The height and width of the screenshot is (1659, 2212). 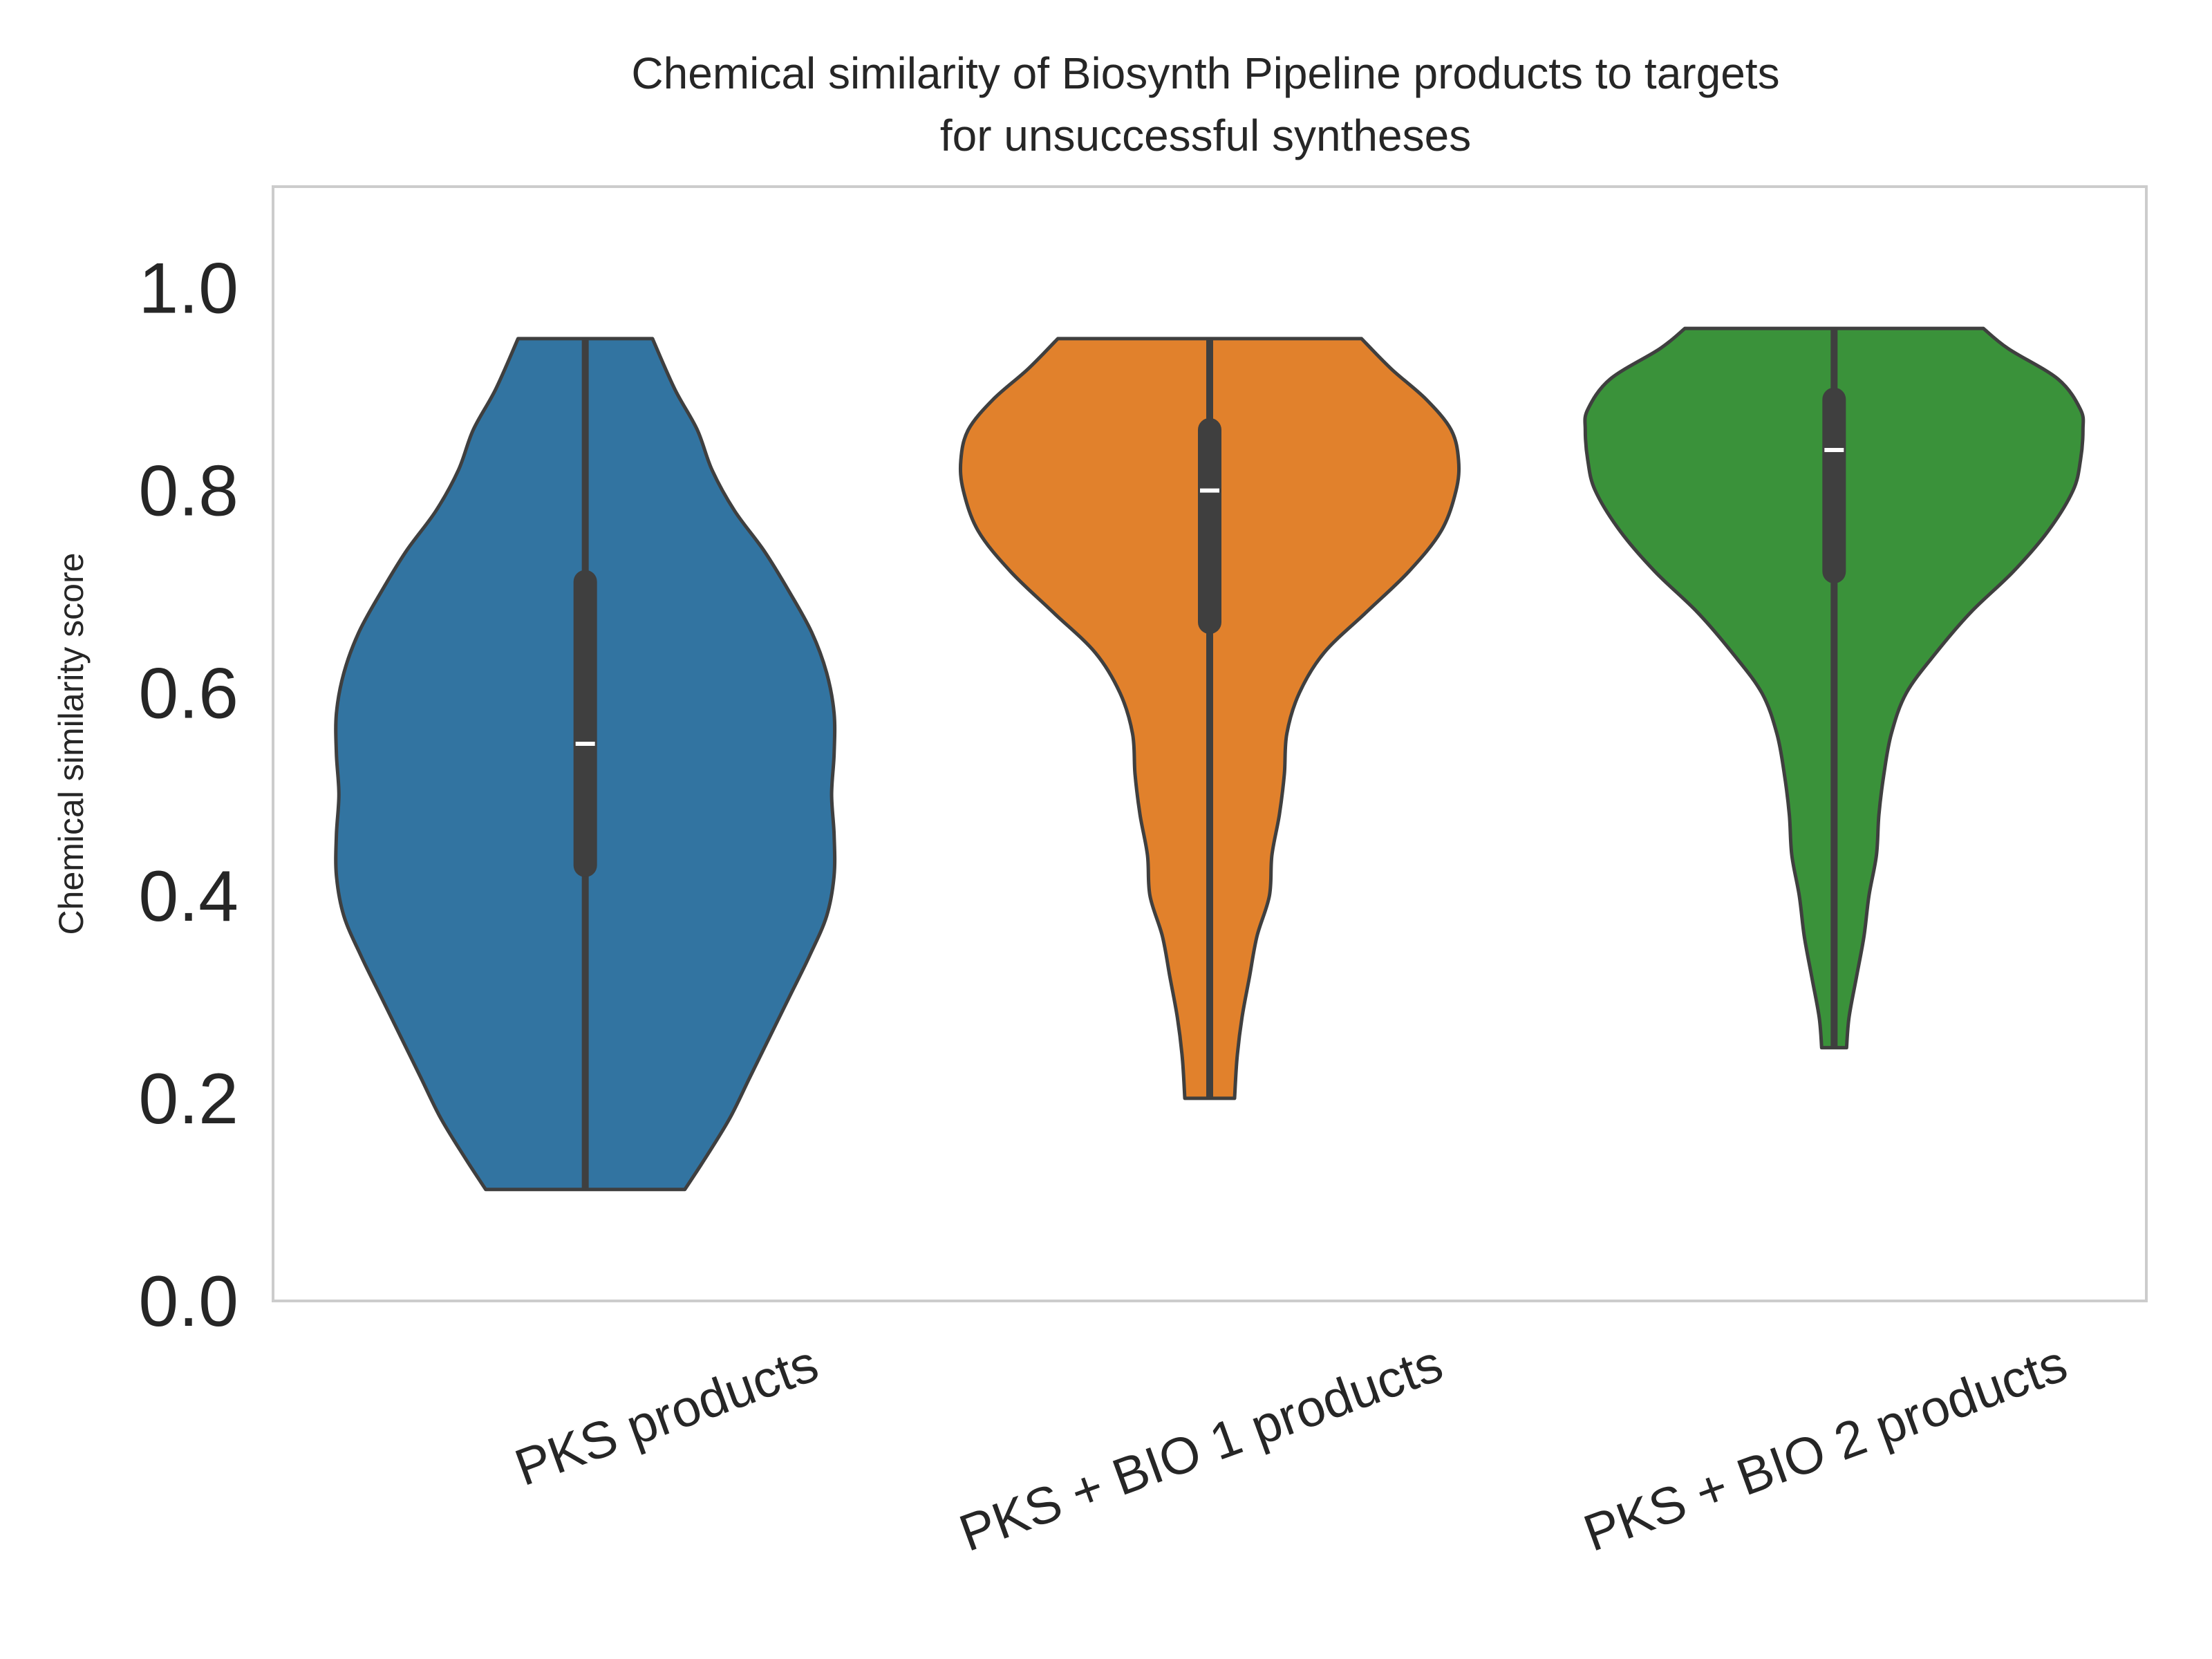 What do you see at coordinates (1206, 135) in the screenshot?
I see `chart-title-line-2: for unsuccessful syntheses` at bounding box center [1206, 135].